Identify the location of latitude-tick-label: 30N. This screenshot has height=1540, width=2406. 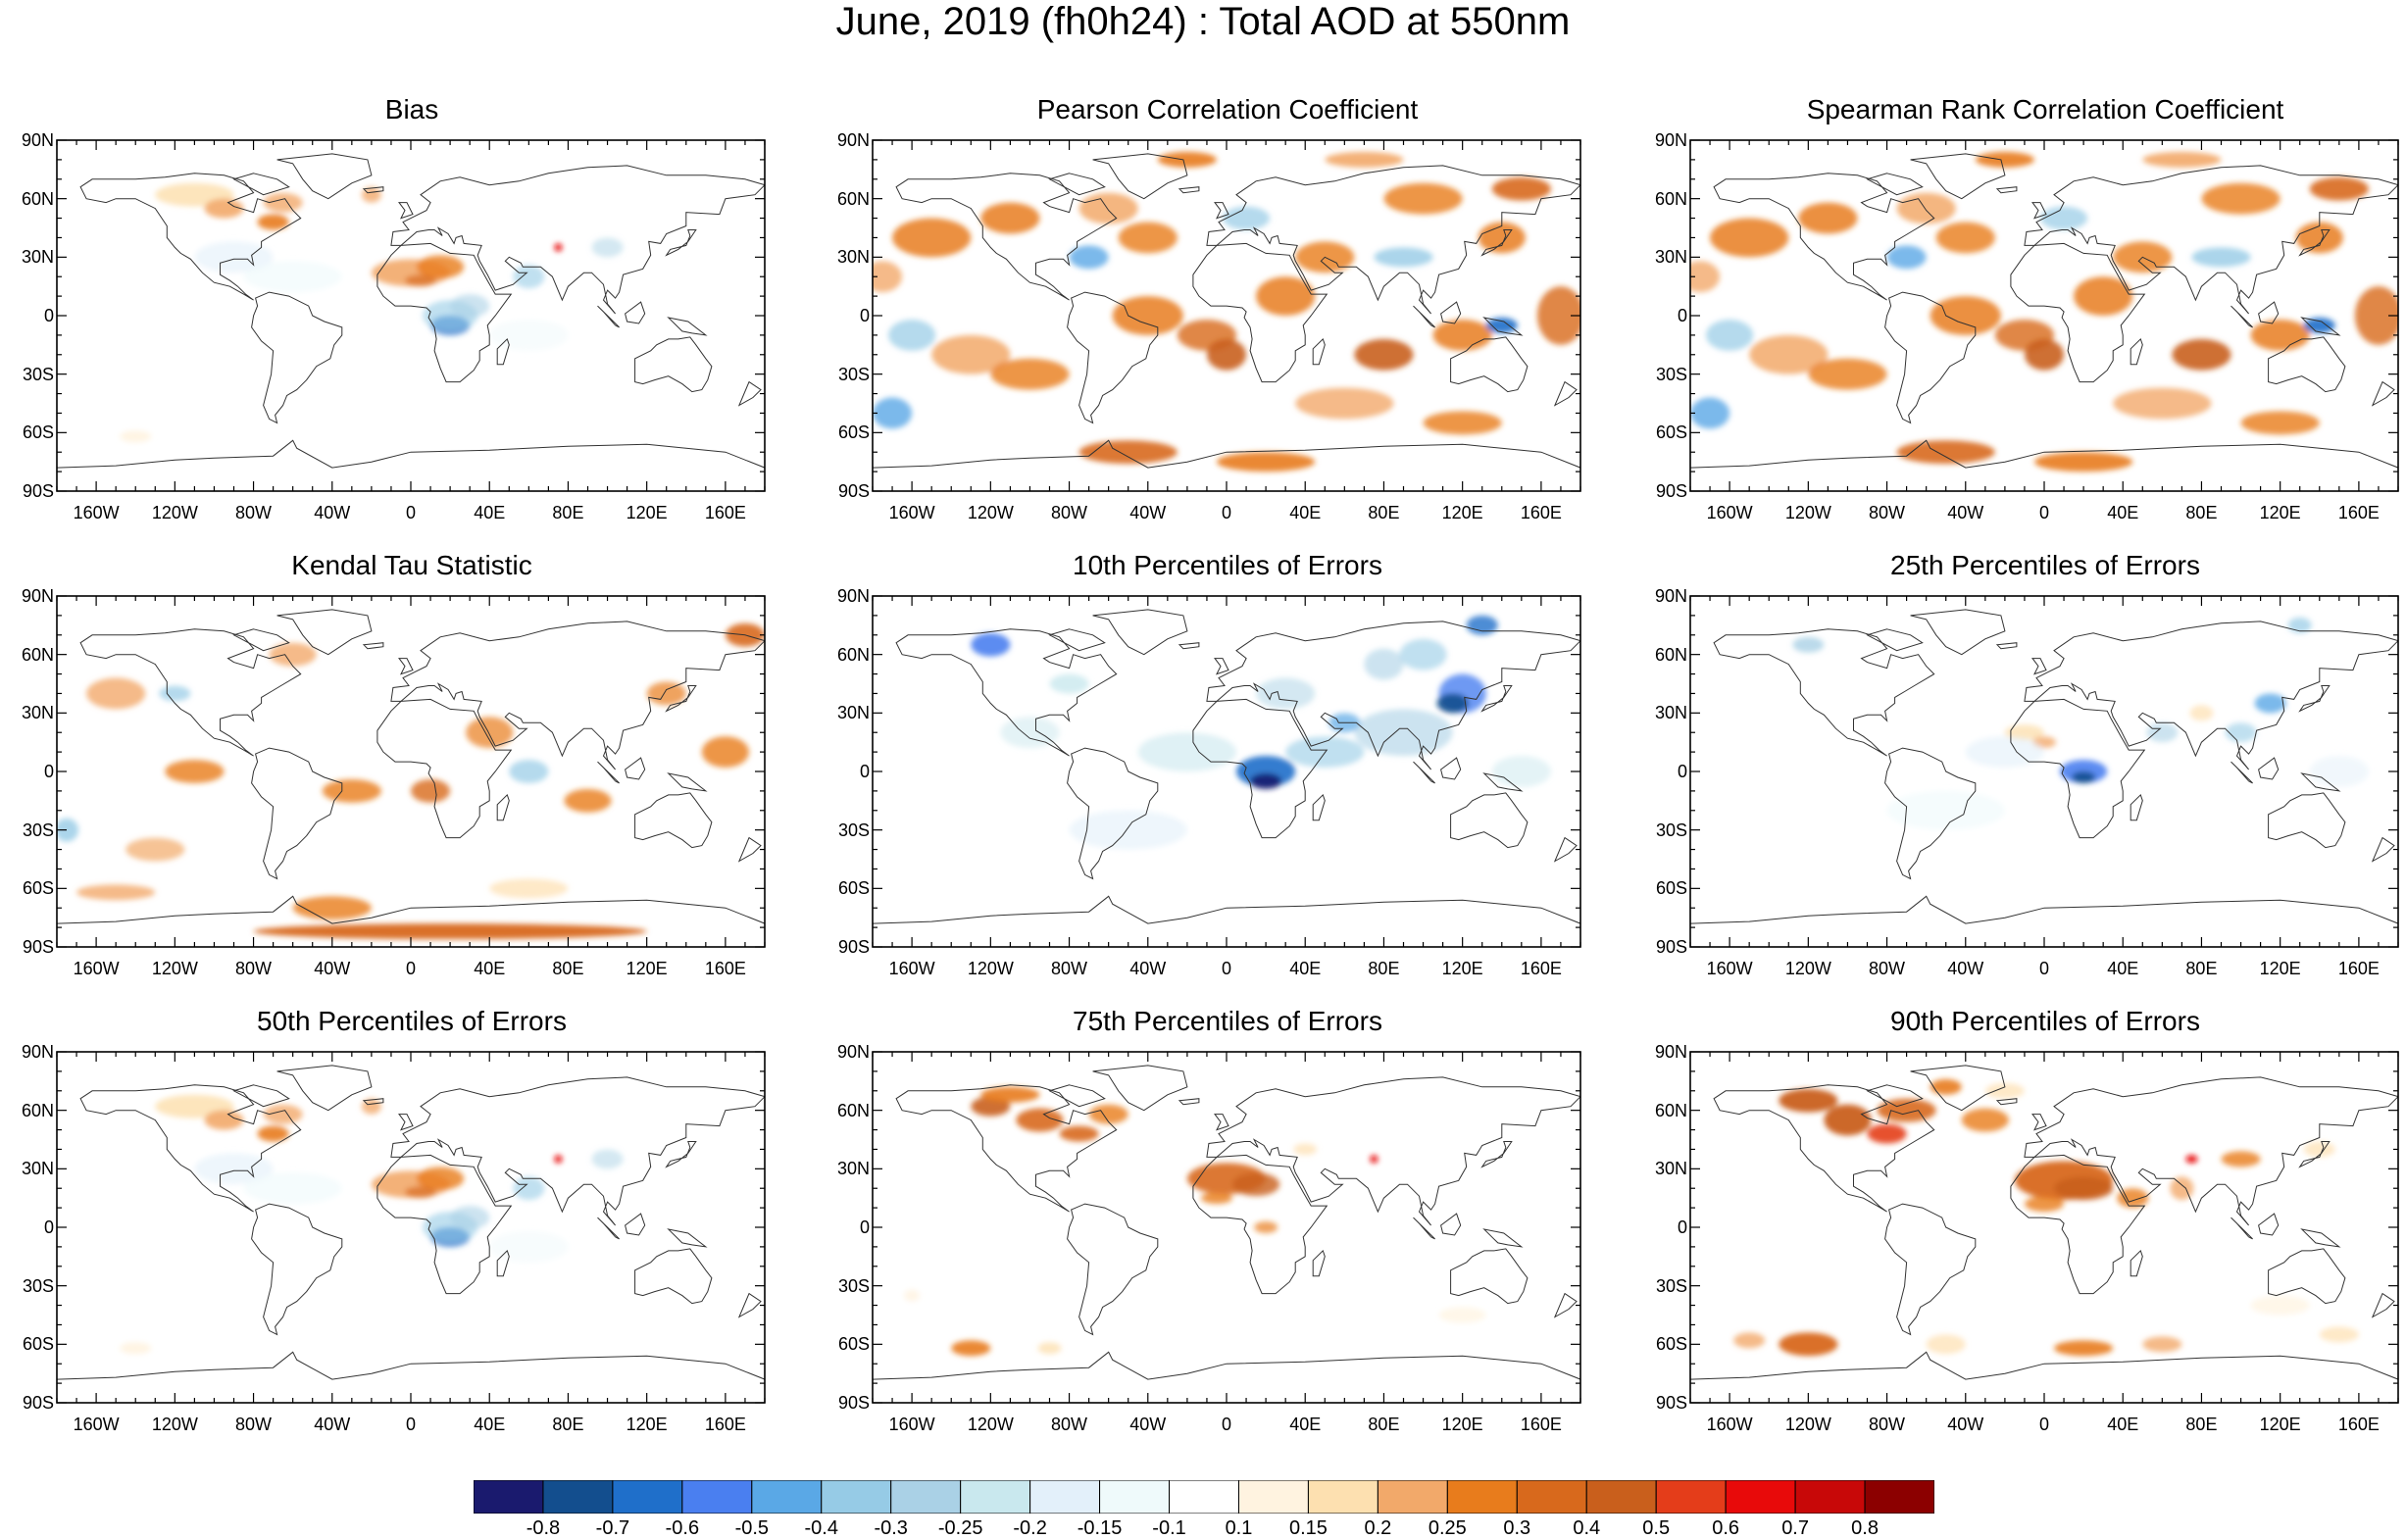
(37, 258).